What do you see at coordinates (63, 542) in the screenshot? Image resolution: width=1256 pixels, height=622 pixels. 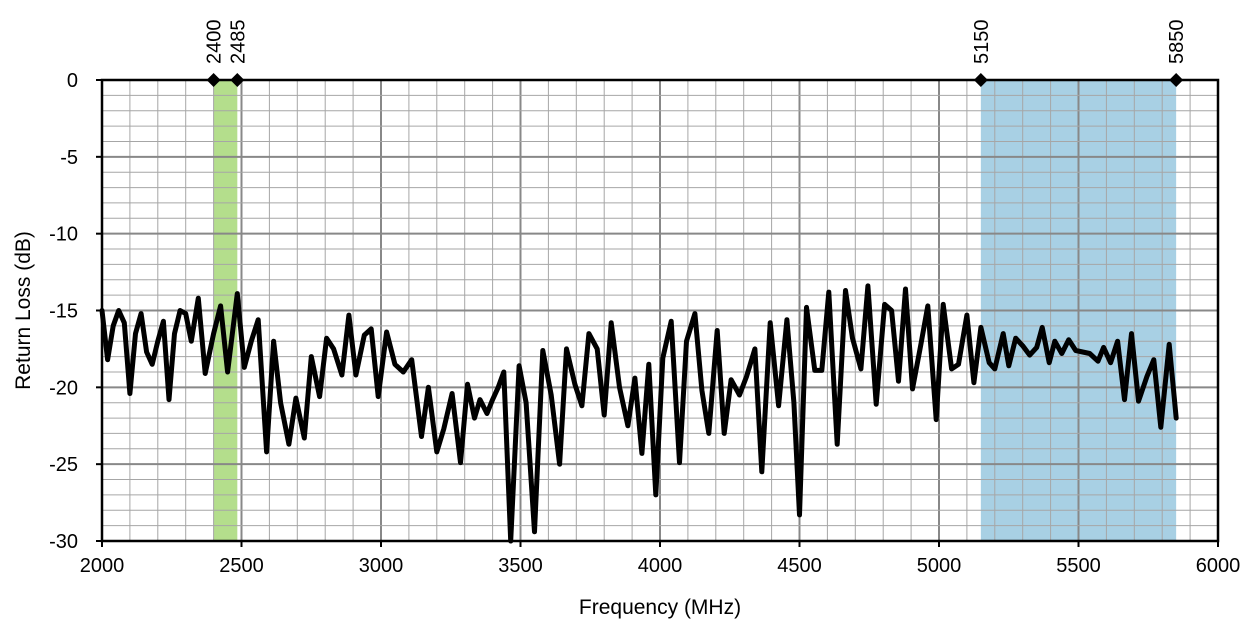 I see `y-tick-label: -30` at bounding box center [63, 542].